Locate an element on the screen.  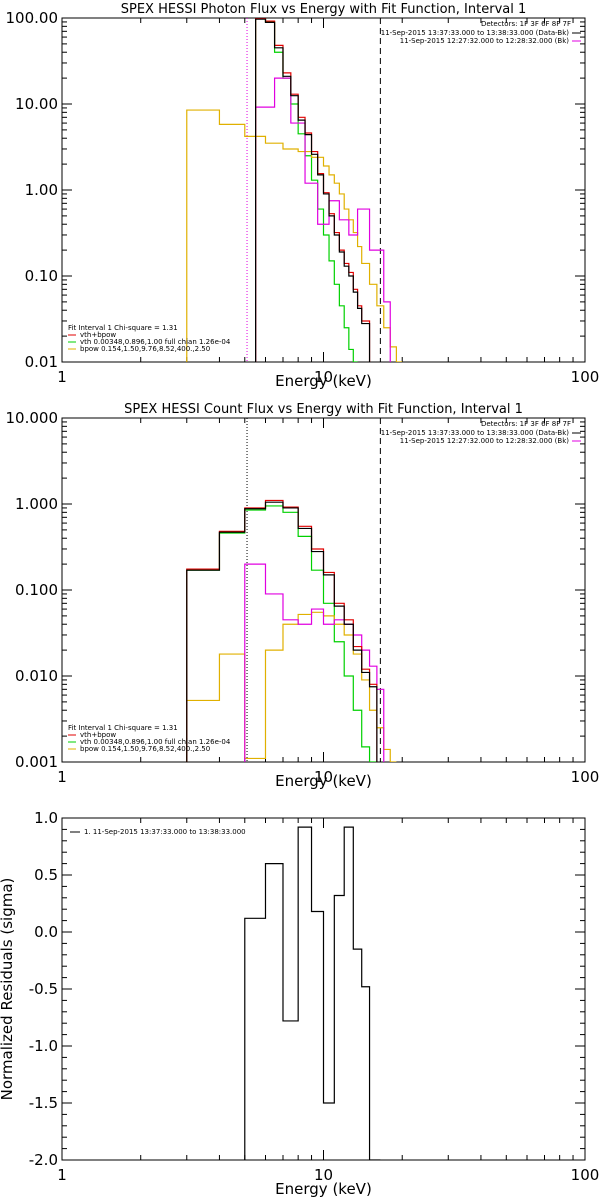
y-tick-label: 0.010 is located at coordinates (36, 676).